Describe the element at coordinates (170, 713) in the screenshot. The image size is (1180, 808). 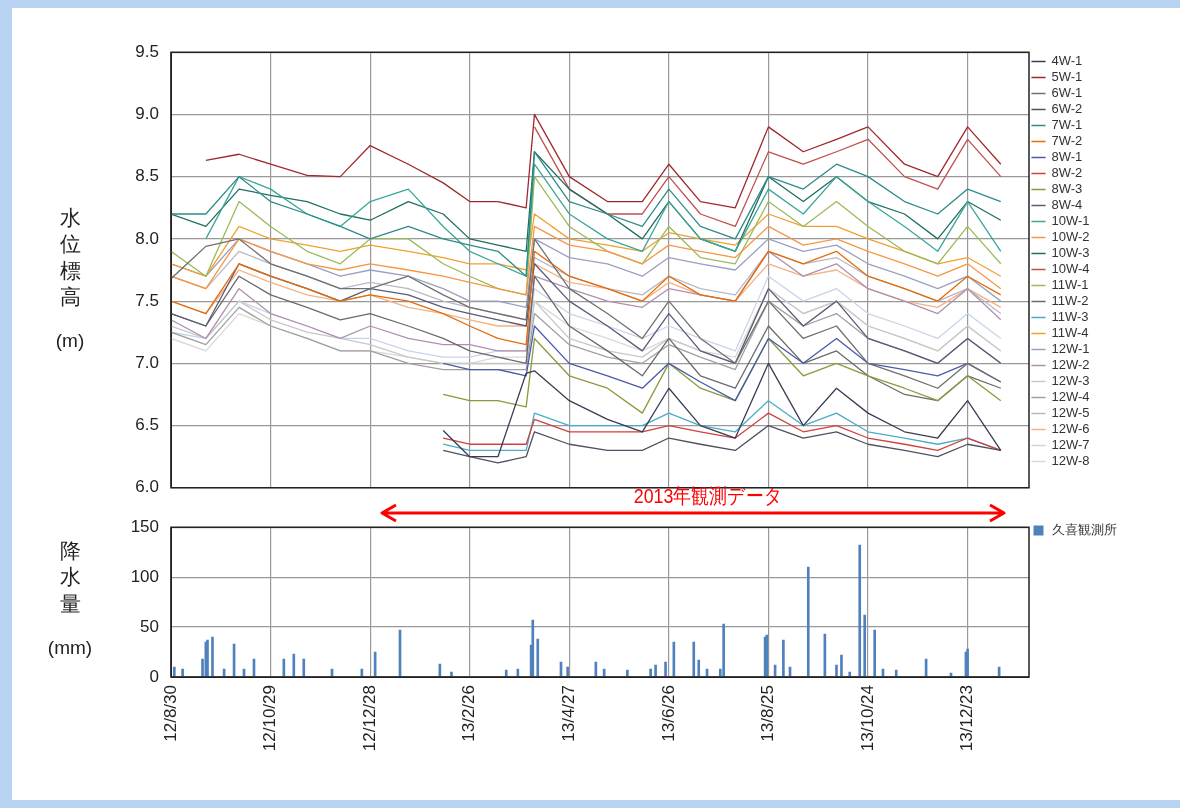
I see `x-tick-label: 12/8/30` at that location.